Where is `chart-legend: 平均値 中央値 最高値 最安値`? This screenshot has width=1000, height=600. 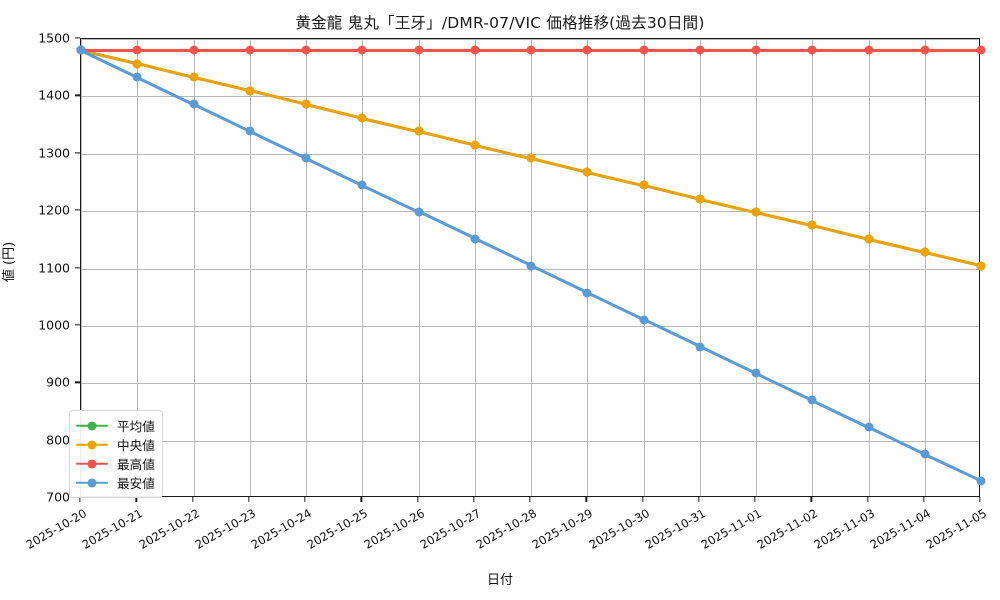 chart-legend: 平均値 中央値 最高値 最安値 is located at coordinates (116, 454).